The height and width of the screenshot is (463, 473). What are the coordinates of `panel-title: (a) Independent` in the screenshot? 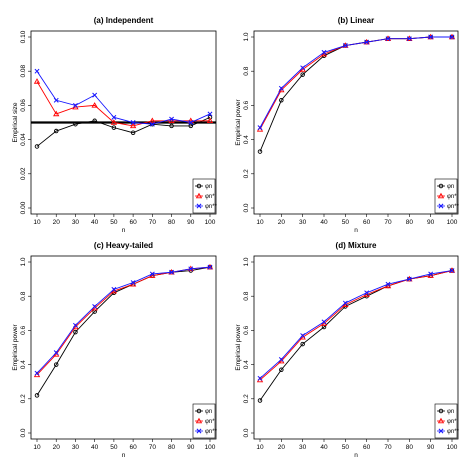 It's located at (124, 20).